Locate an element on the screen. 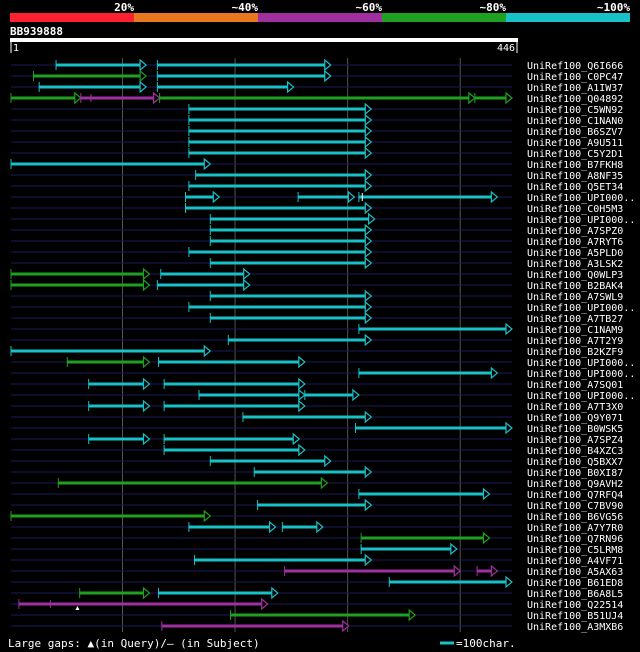 The height and width of the screenshot is (652, 640). hit-row: UniRef100_B4XZC3 is located at coordinates (317, 450).